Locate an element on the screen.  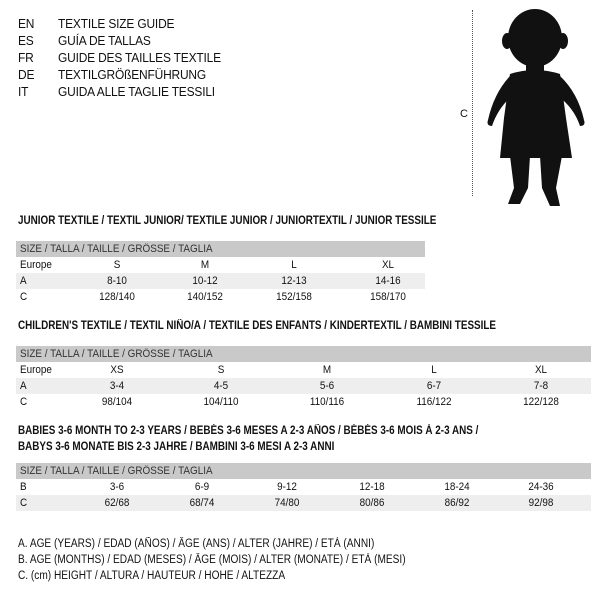
cell: 6-9 is located at coordinates (202, 487).